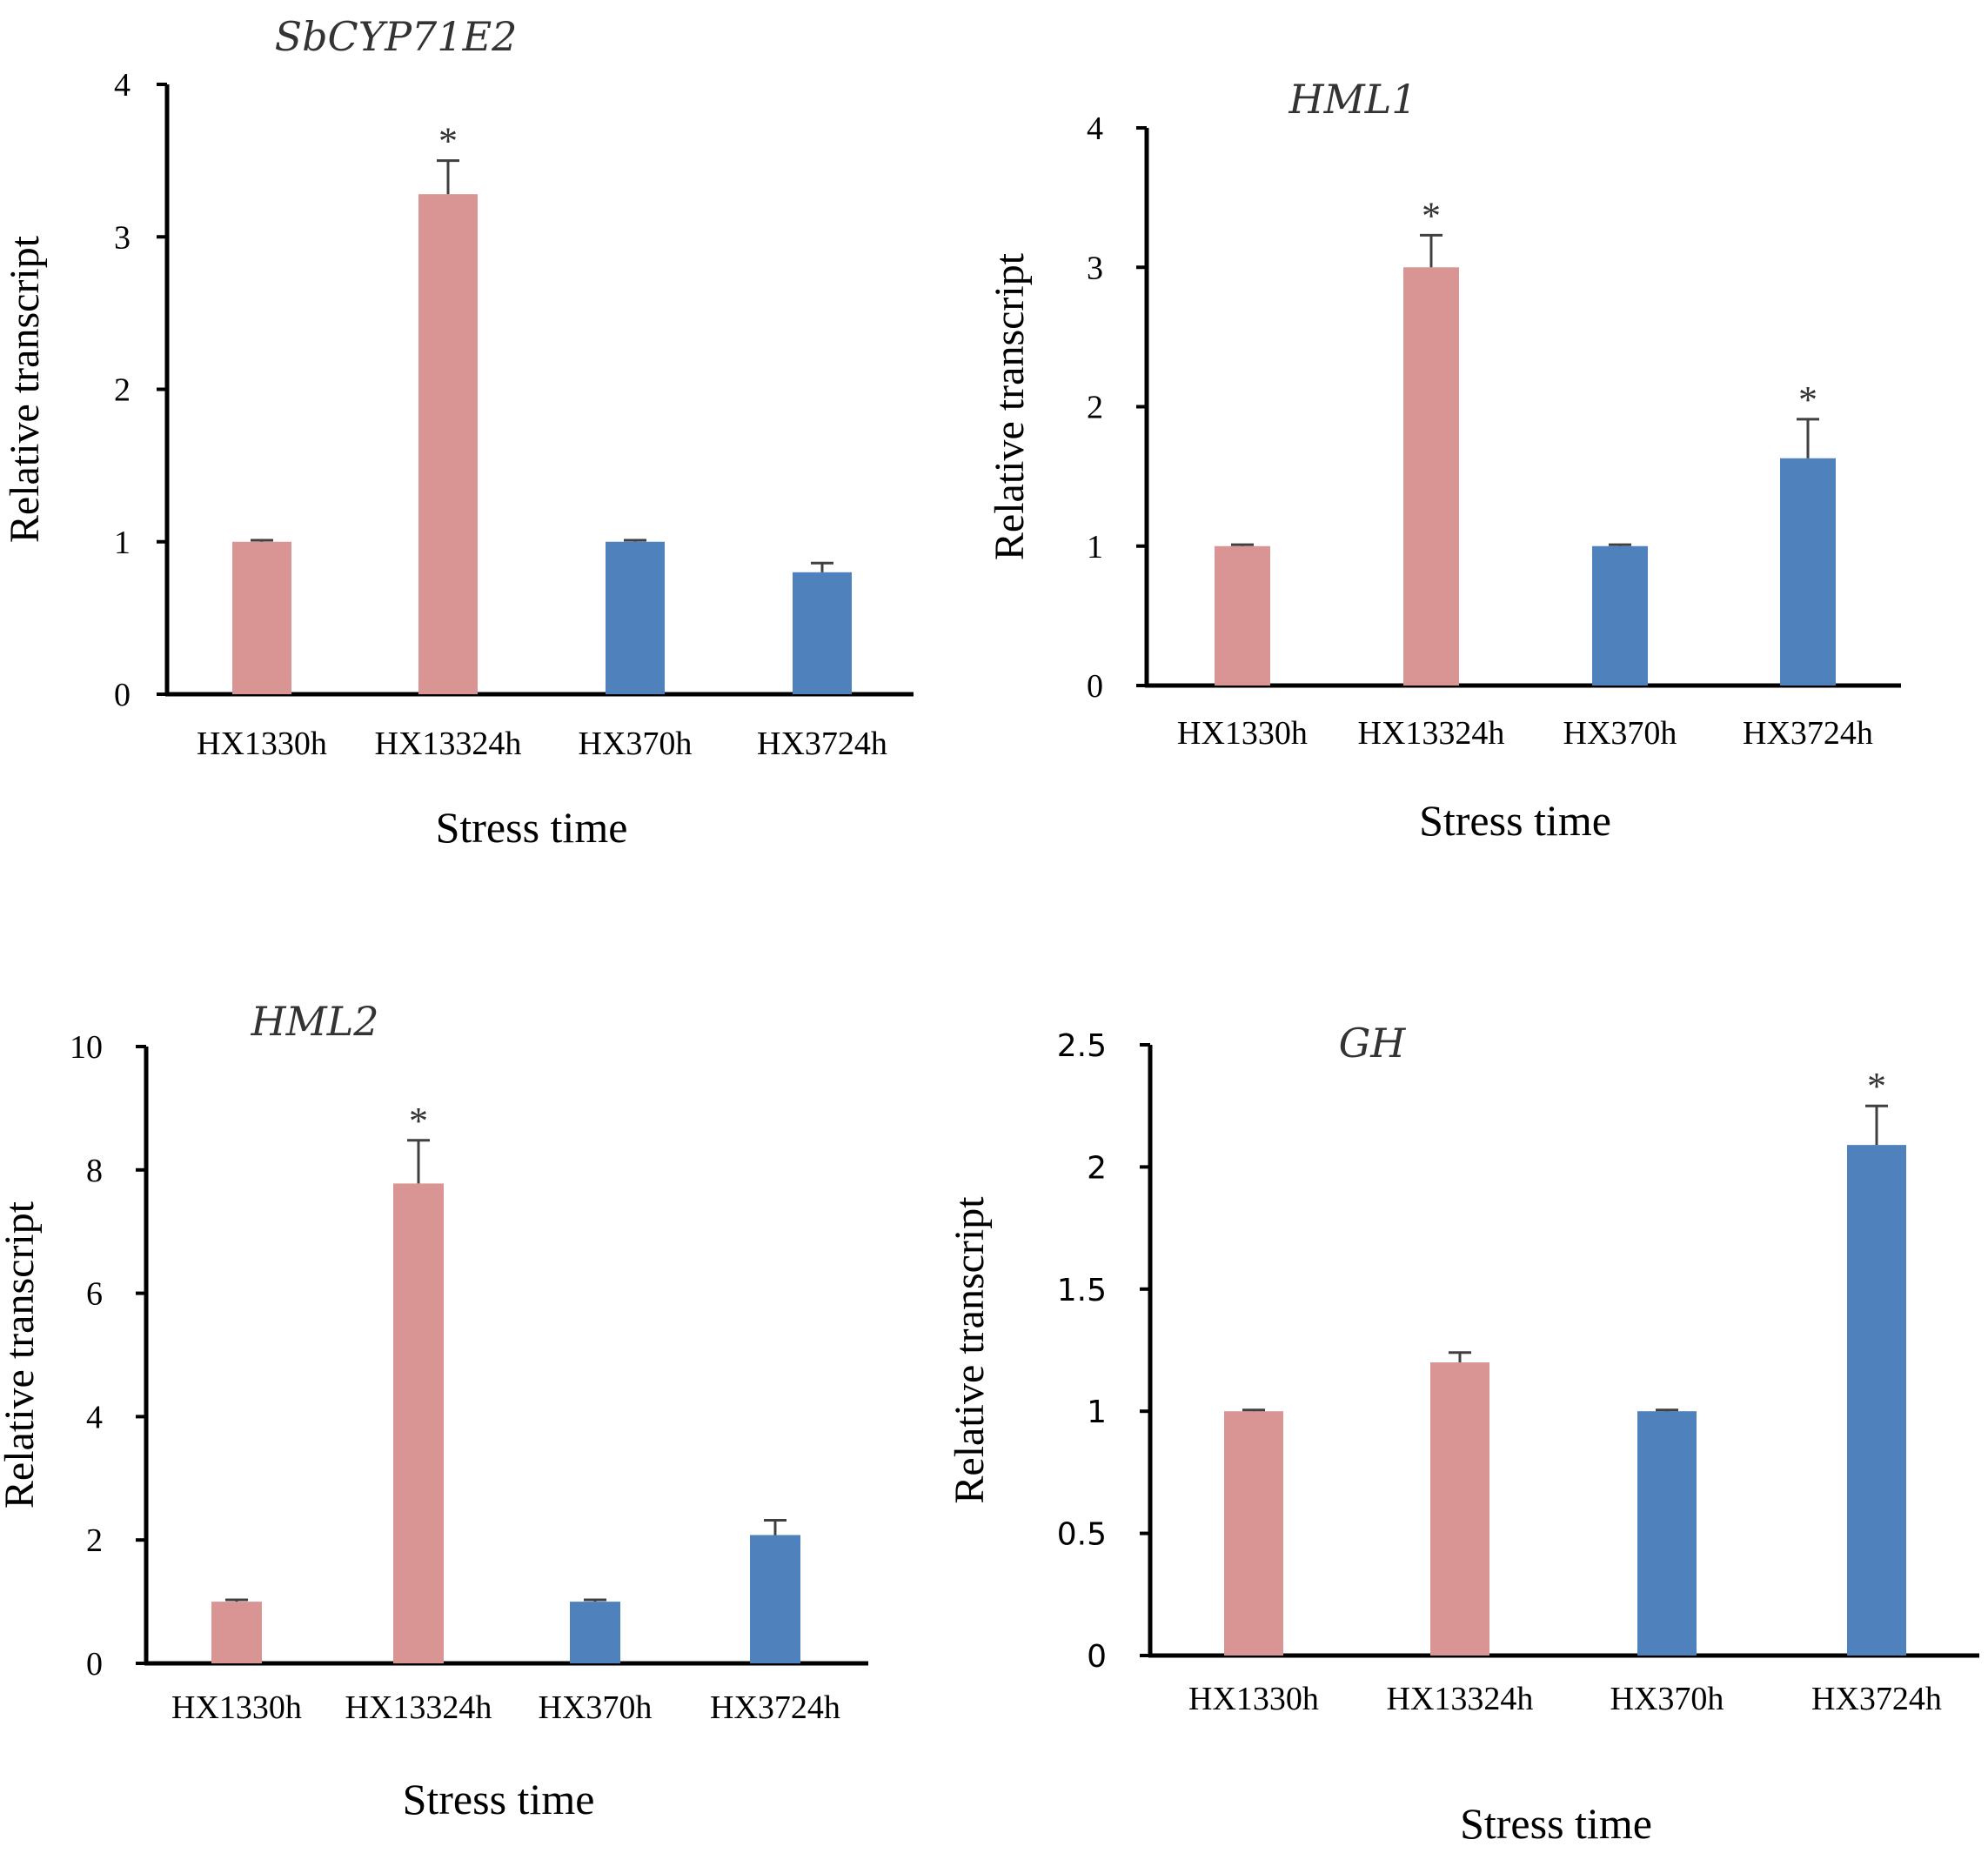 This screenshot has width=1988, height=1853. What do you see at coordinates (1667, 1533) in the screenshot?
I see `chart-4-bar-HX370h` at bounding box center [1667, 1533].